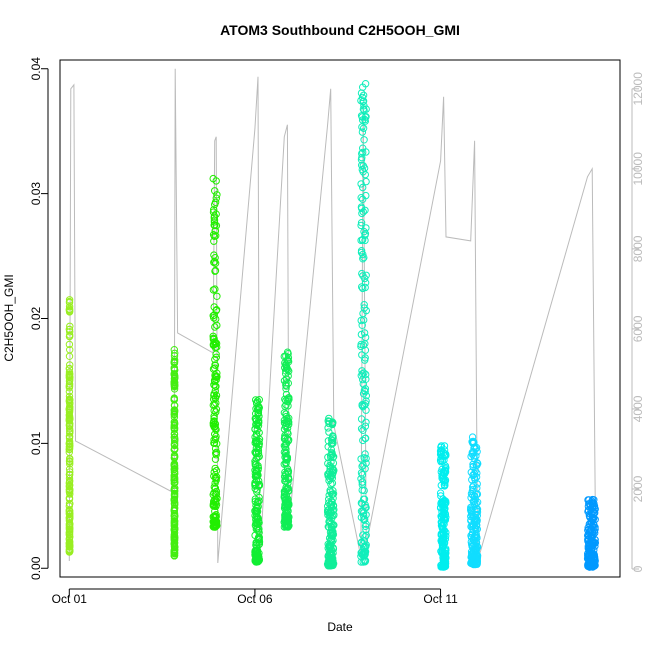  What do you see at coordinates (440, 599) in the screenshot?
I see `x-tick-label: Oct 11` at bounding box center [440, 599].